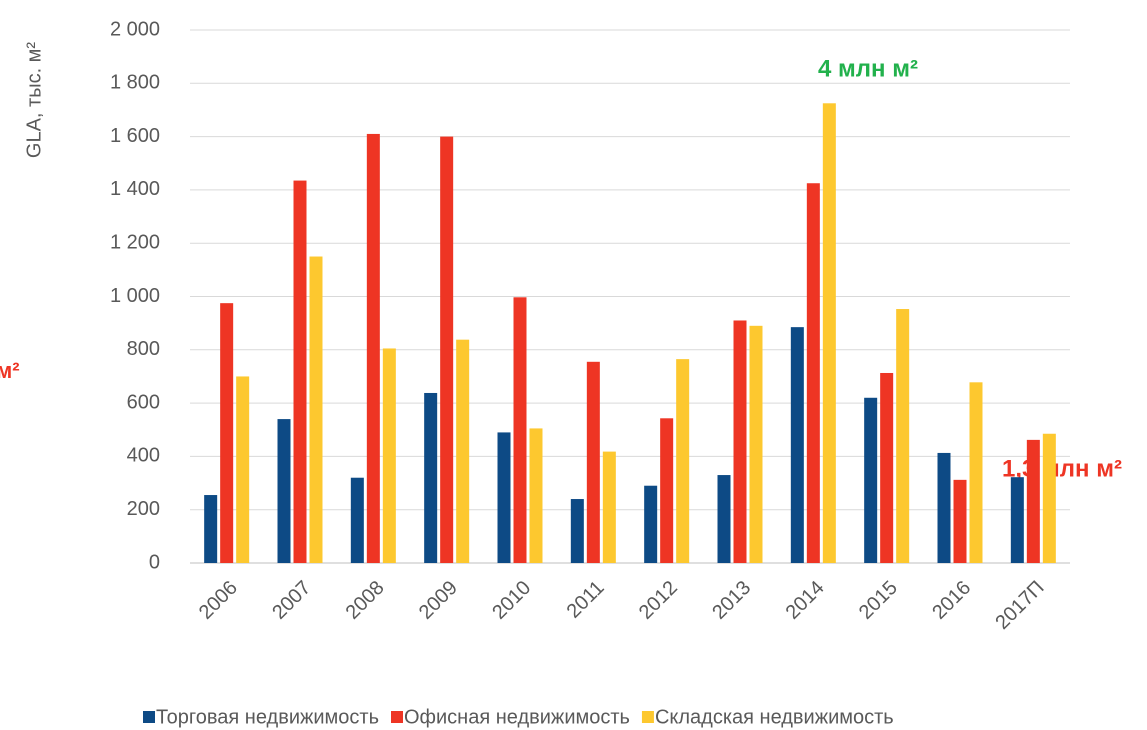  I want to click on x-tick-label: 2012, so click(658, 600).